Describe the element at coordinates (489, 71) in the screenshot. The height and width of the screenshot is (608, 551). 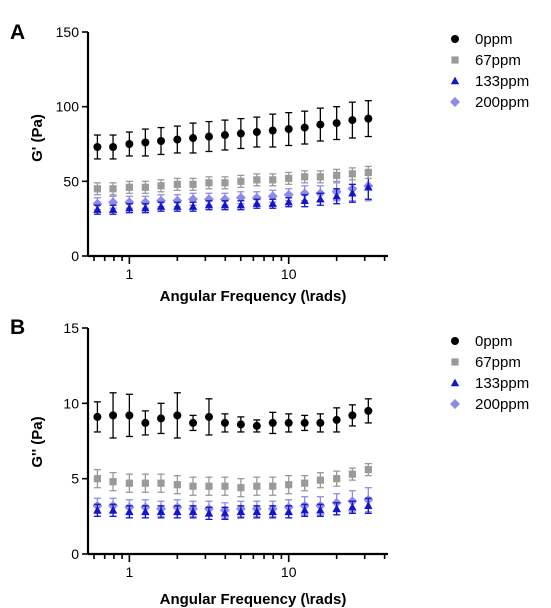
I see `legend: 0ppm 67ppm 133ppm 200ppm` at that location.